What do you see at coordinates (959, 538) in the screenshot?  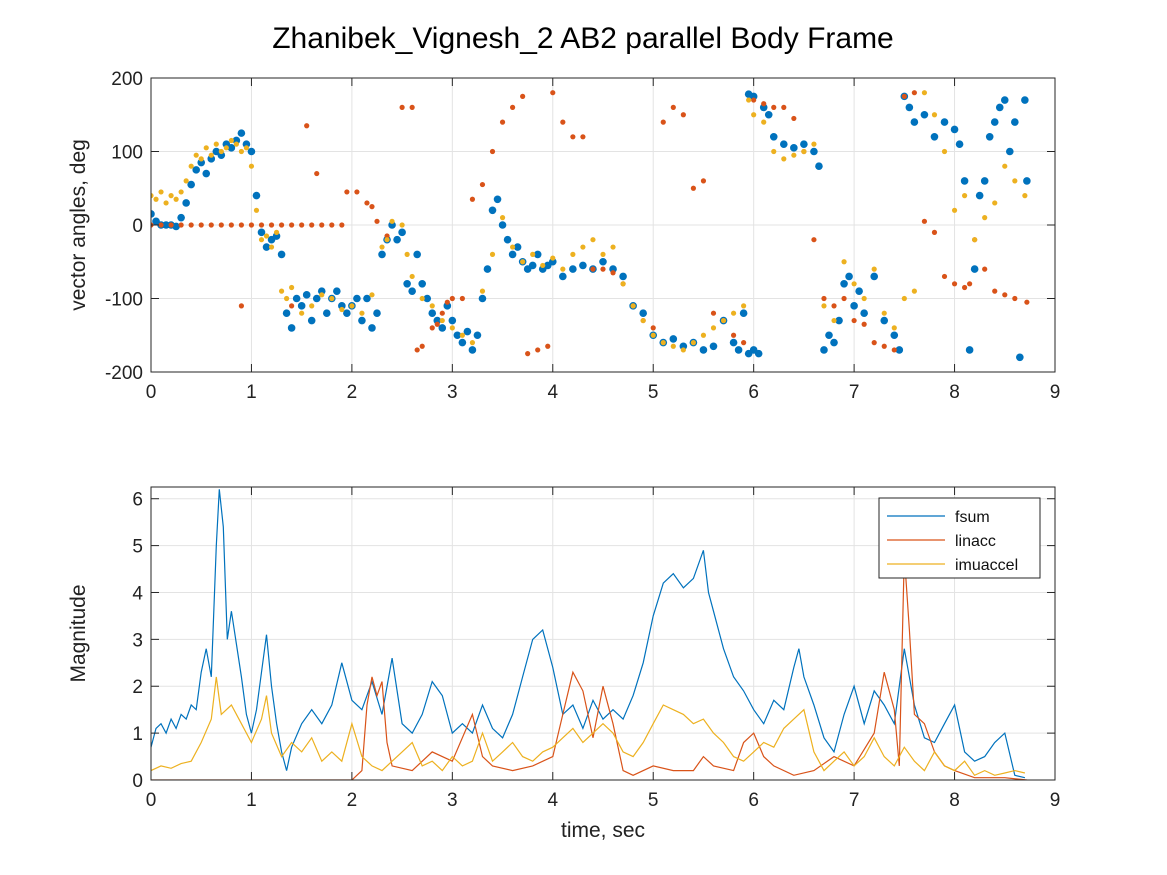 I see `legend-box` at bounding box center [959, 538].